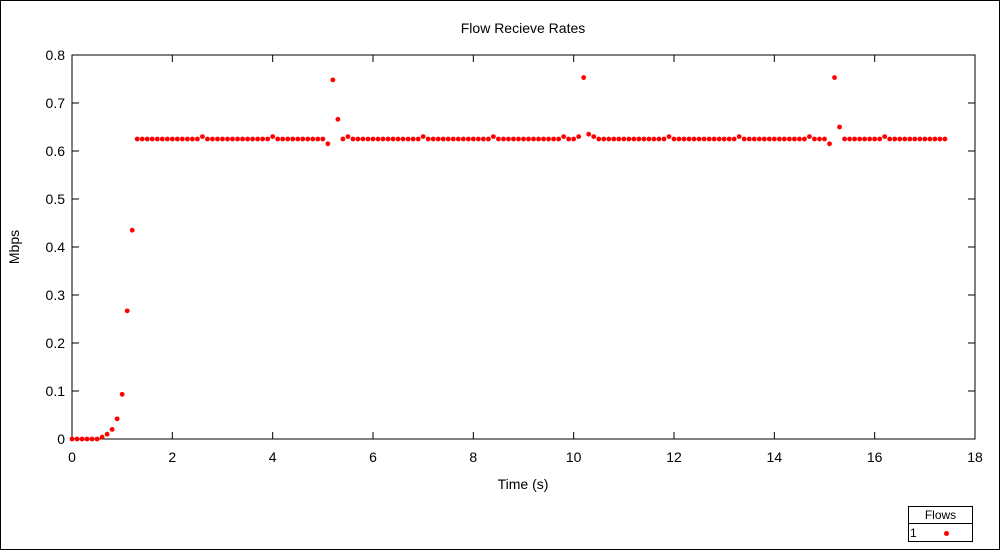  Describe the element at coordinates (940, 533) in the screenshot. I see `legend-entry: 1` at that location.